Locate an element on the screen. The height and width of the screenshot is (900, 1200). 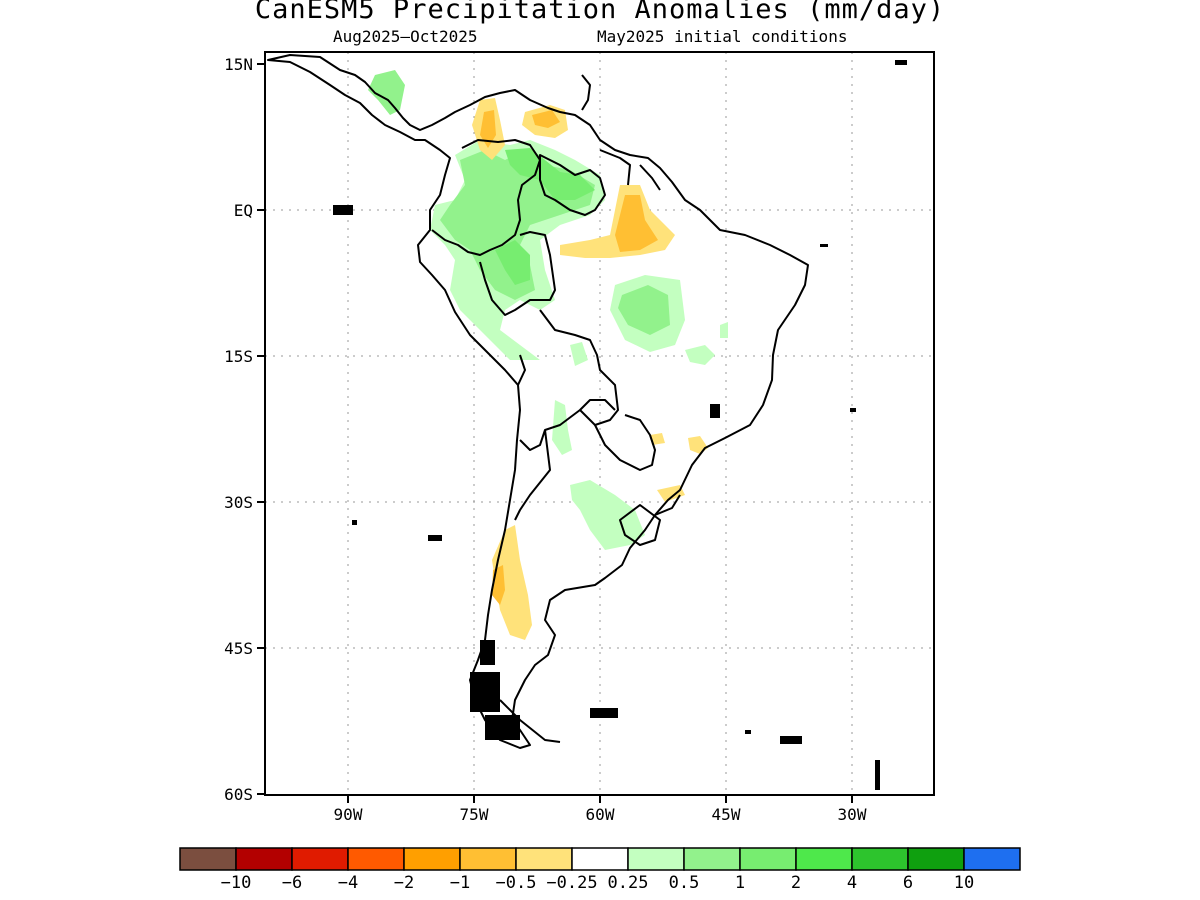
lon-label: 90W is located at coordinates (348, 814).